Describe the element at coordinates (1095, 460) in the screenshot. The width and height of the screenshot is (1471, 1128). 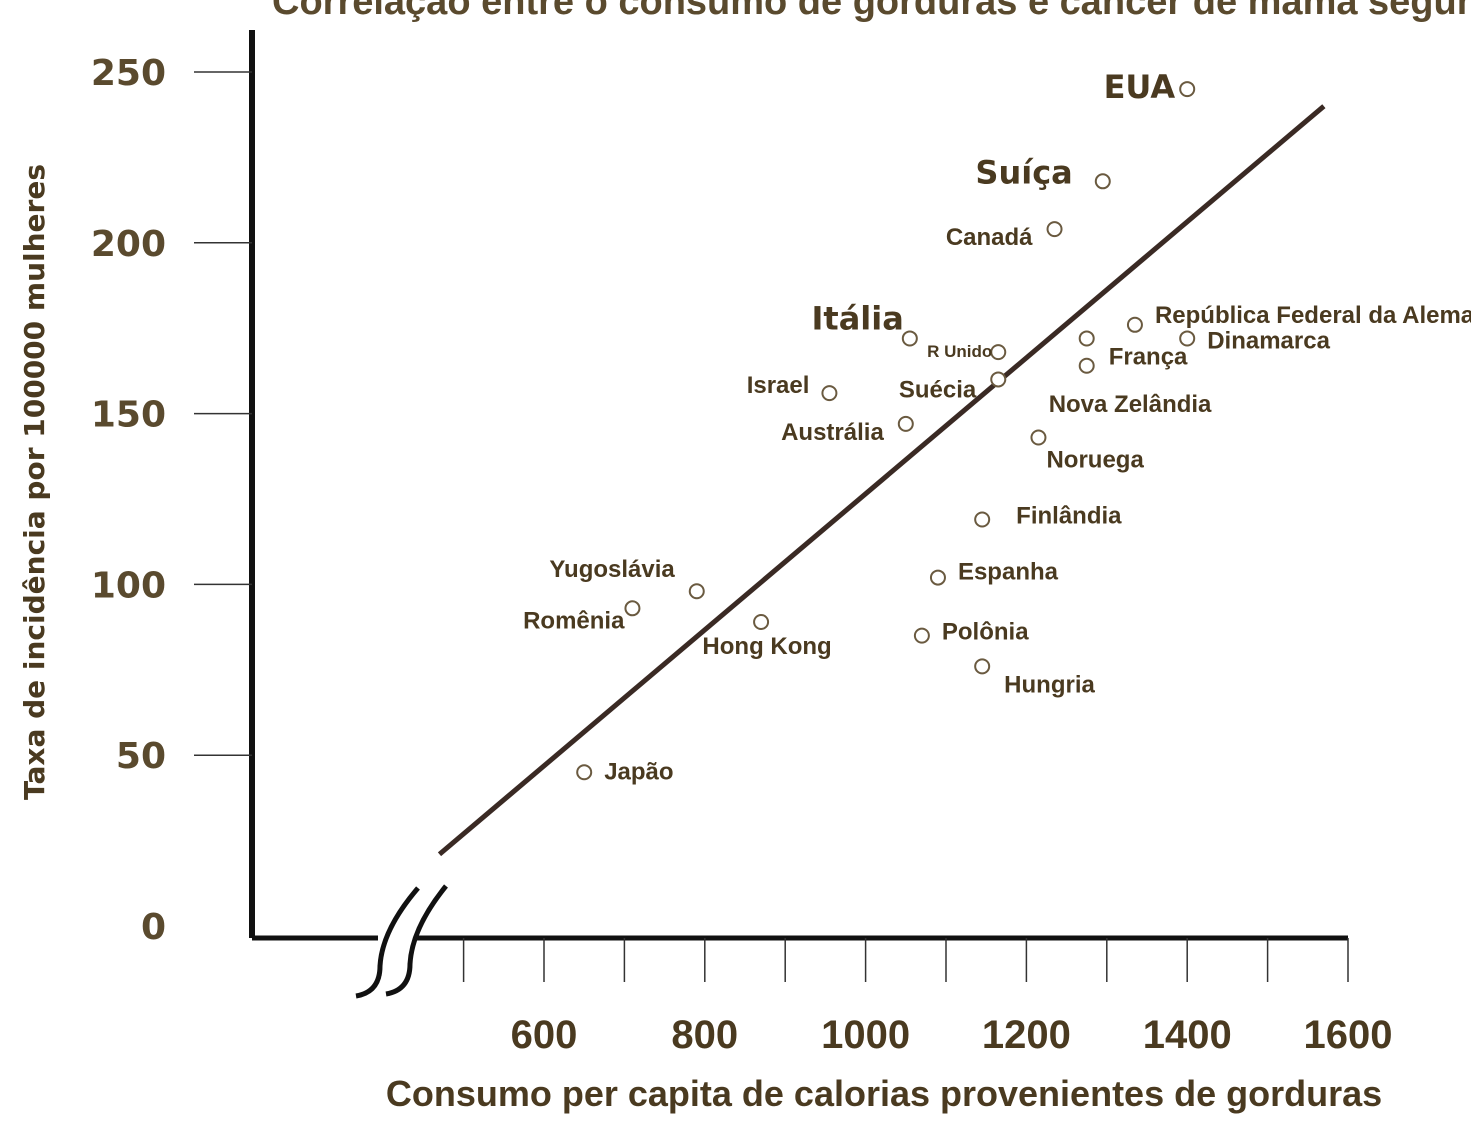
I see `point-label: Noruega` at that location.